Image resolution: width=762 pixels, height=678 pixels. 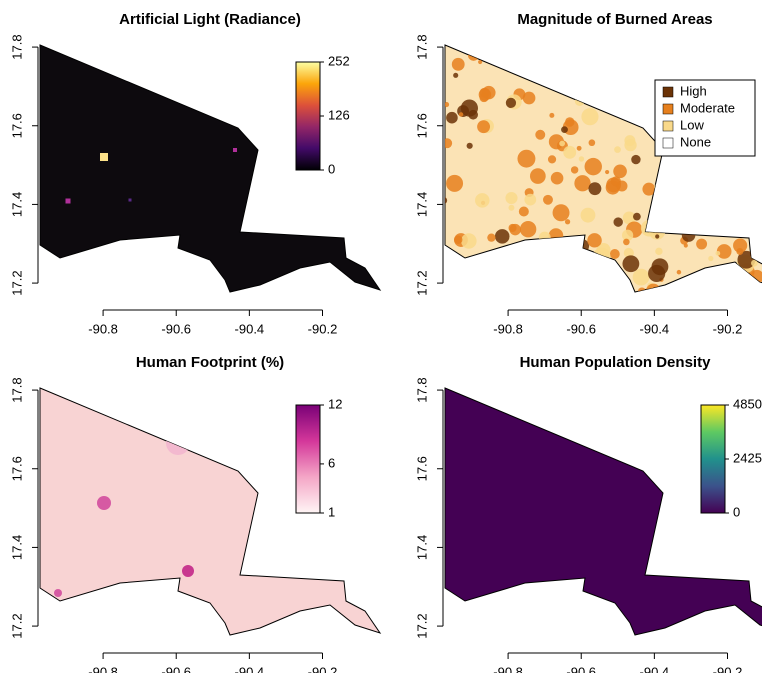 I want to click on panel-title: Artificial Light (Radiance), so click(x=210, y=19).